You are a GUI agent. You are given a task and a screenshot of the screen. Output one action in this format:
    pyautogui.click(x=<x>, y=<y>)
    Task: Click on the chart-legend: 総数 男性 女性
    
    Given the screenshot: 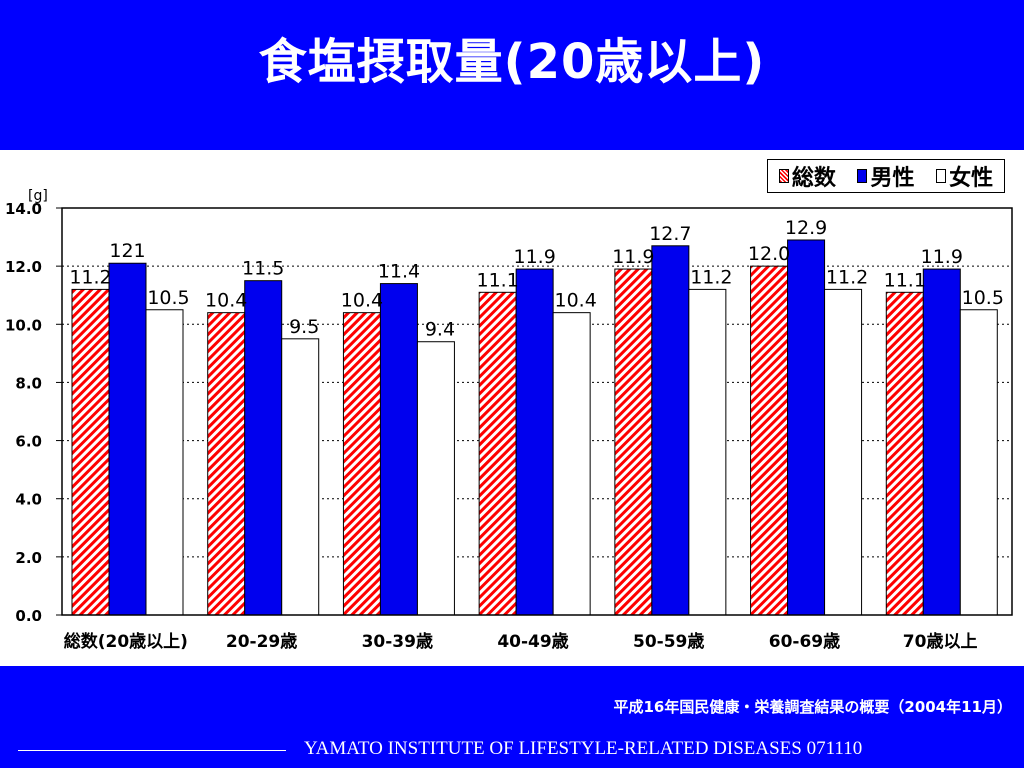 What is the action you would take?
    pyautogui.click(x=886, y=176)
    